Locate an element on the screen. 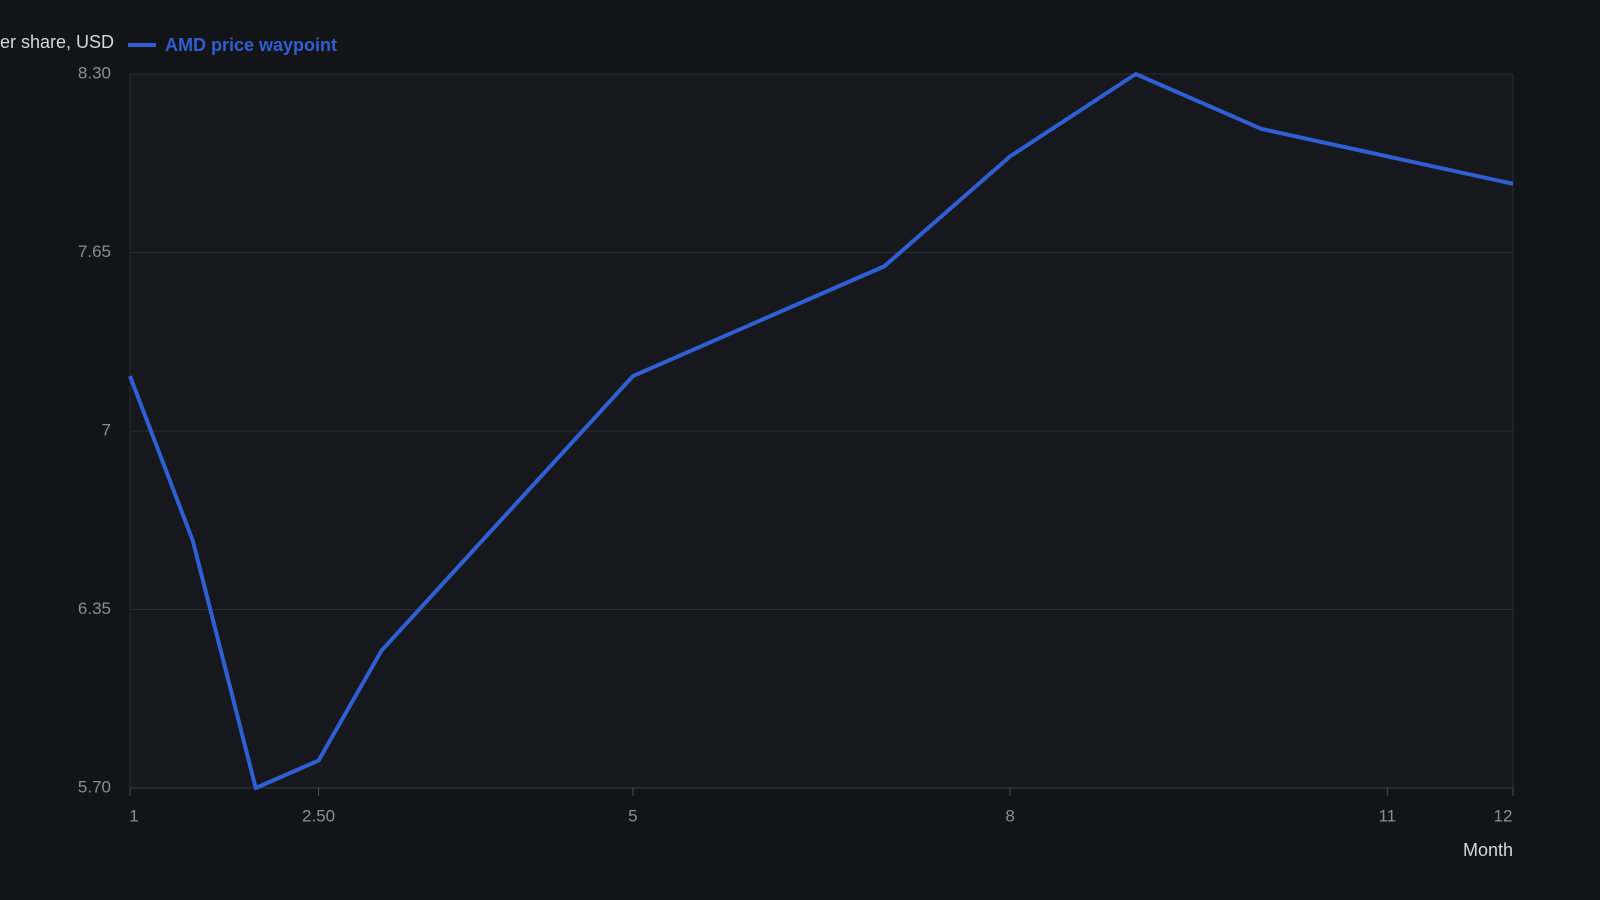 Image resolution: width=1600 pixels, height=900 pixels. x-tick-label: 5 is located at coordinates (632, 815).